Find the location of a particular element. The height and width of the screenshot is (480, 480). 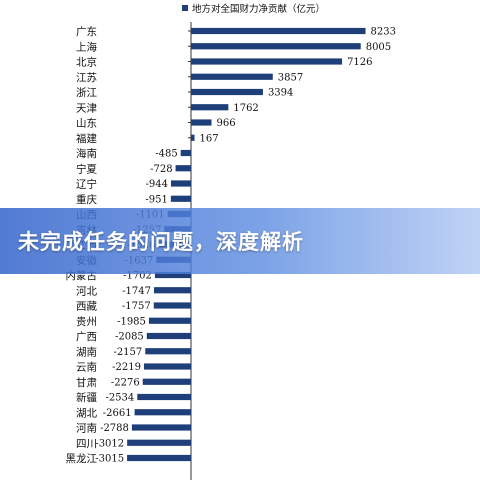

category-label: 湖南 is located at coordinates (86, 351).